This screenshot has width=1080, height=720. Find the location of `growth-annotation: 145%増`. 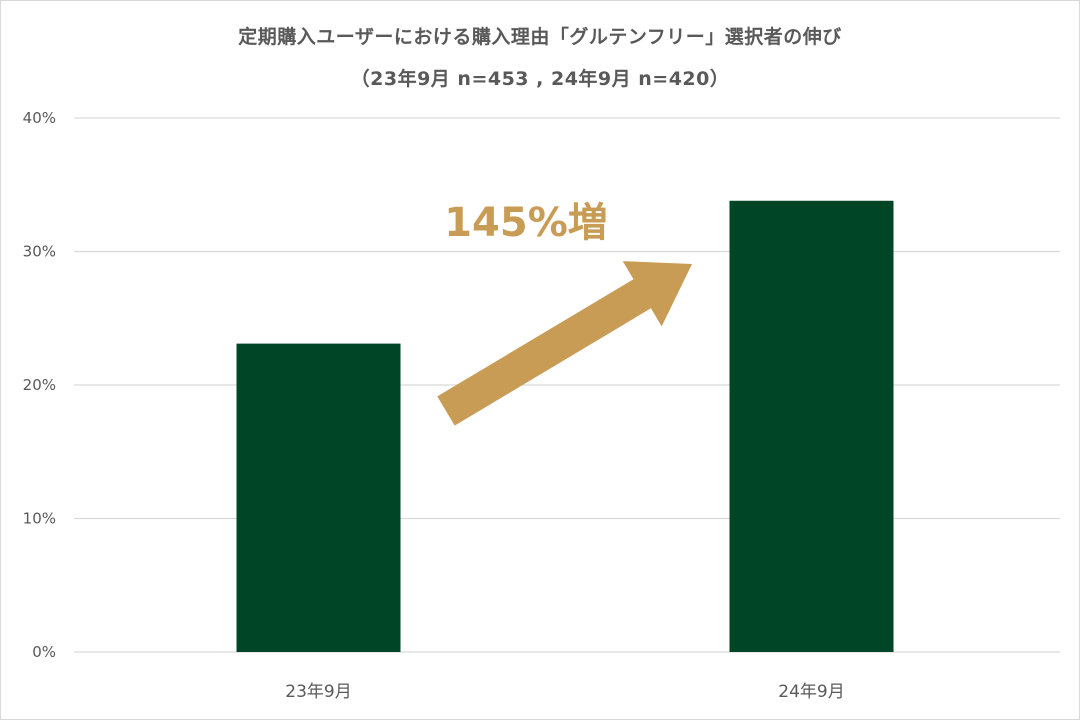

growth-annotation: 145%増 is located at coordinates (526, 223).